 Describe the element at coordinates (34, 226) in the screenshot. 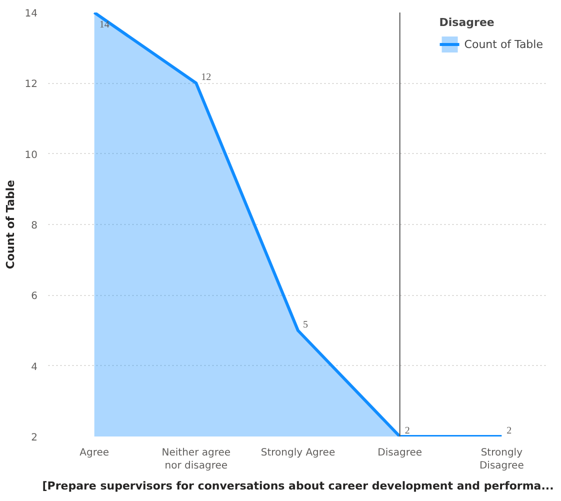

I see `y-tick-label: 8` at that location.